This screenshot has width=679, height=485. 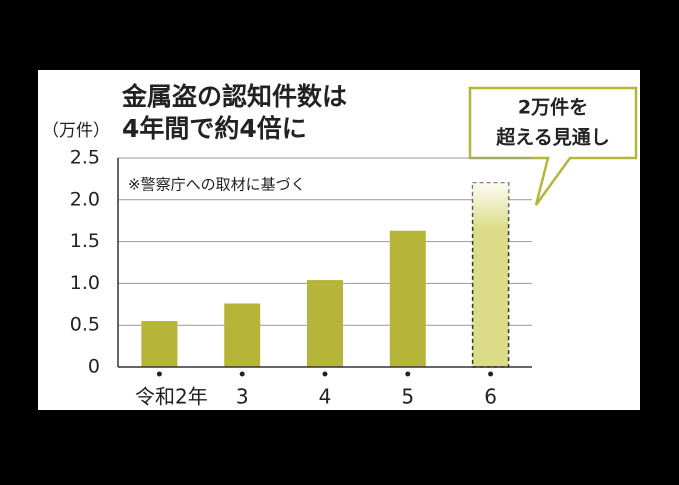 I want to click on y-tick-label: 1.0, so click(x=85, y=283).